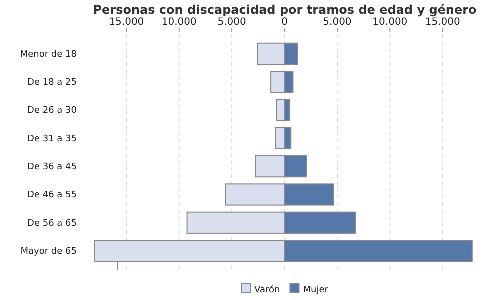  I want to click on y-tick-label: Mayor de 65, so click(48, 251).